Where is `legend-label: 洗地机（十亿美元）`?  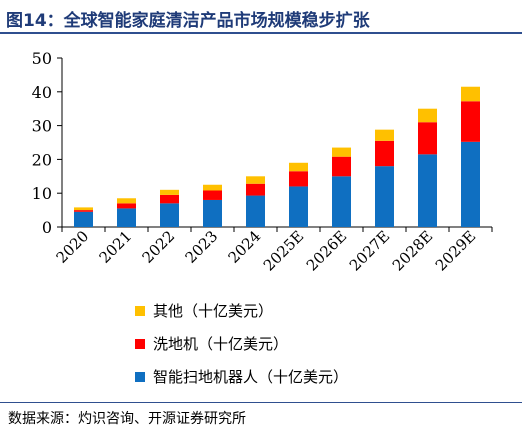 legend-label: 洗地机（十亿美元） is located at coordinates (221, 344).